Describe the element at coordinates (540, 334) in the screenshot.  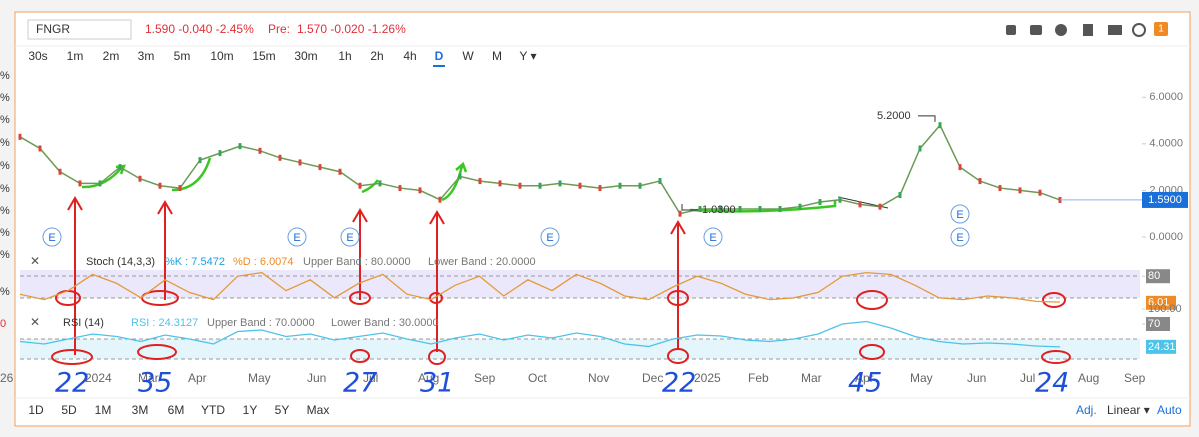
I see `rsi-line` at that location.